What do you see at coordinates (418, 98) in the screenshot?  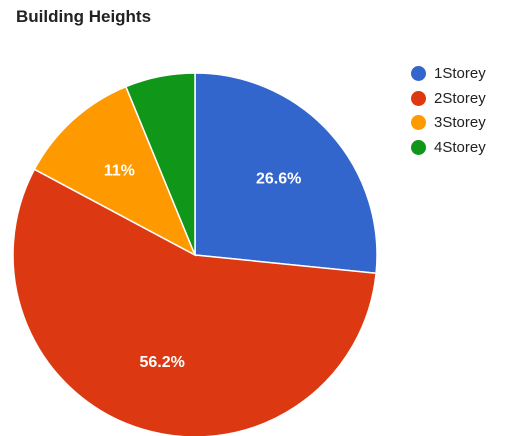 I see `legend-swatch-2storey` at bounding box center [418, 98].